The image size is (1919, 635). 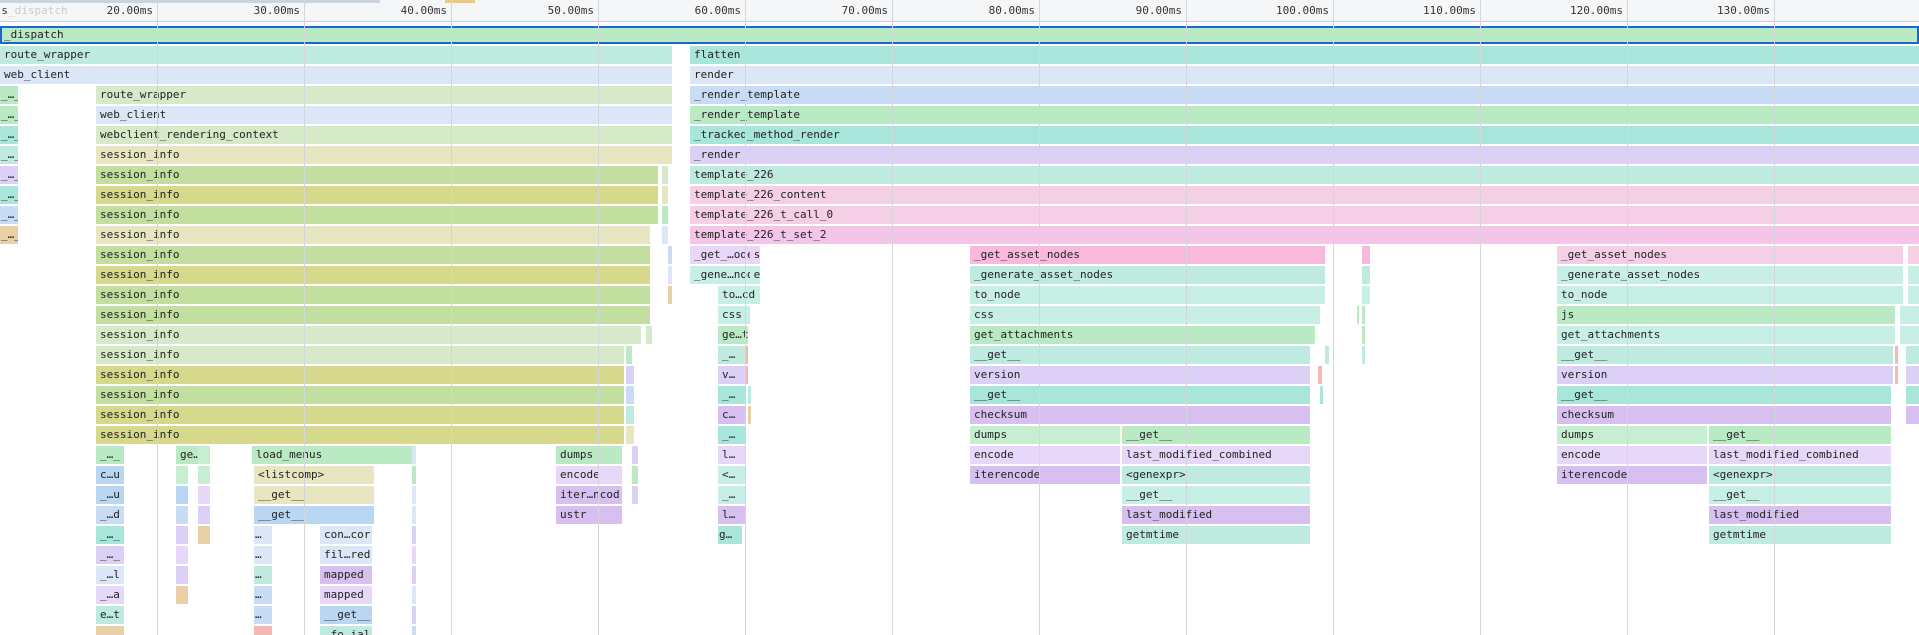 I want to click on flame-frame: get_attachments, so click(x=1726, y=335).